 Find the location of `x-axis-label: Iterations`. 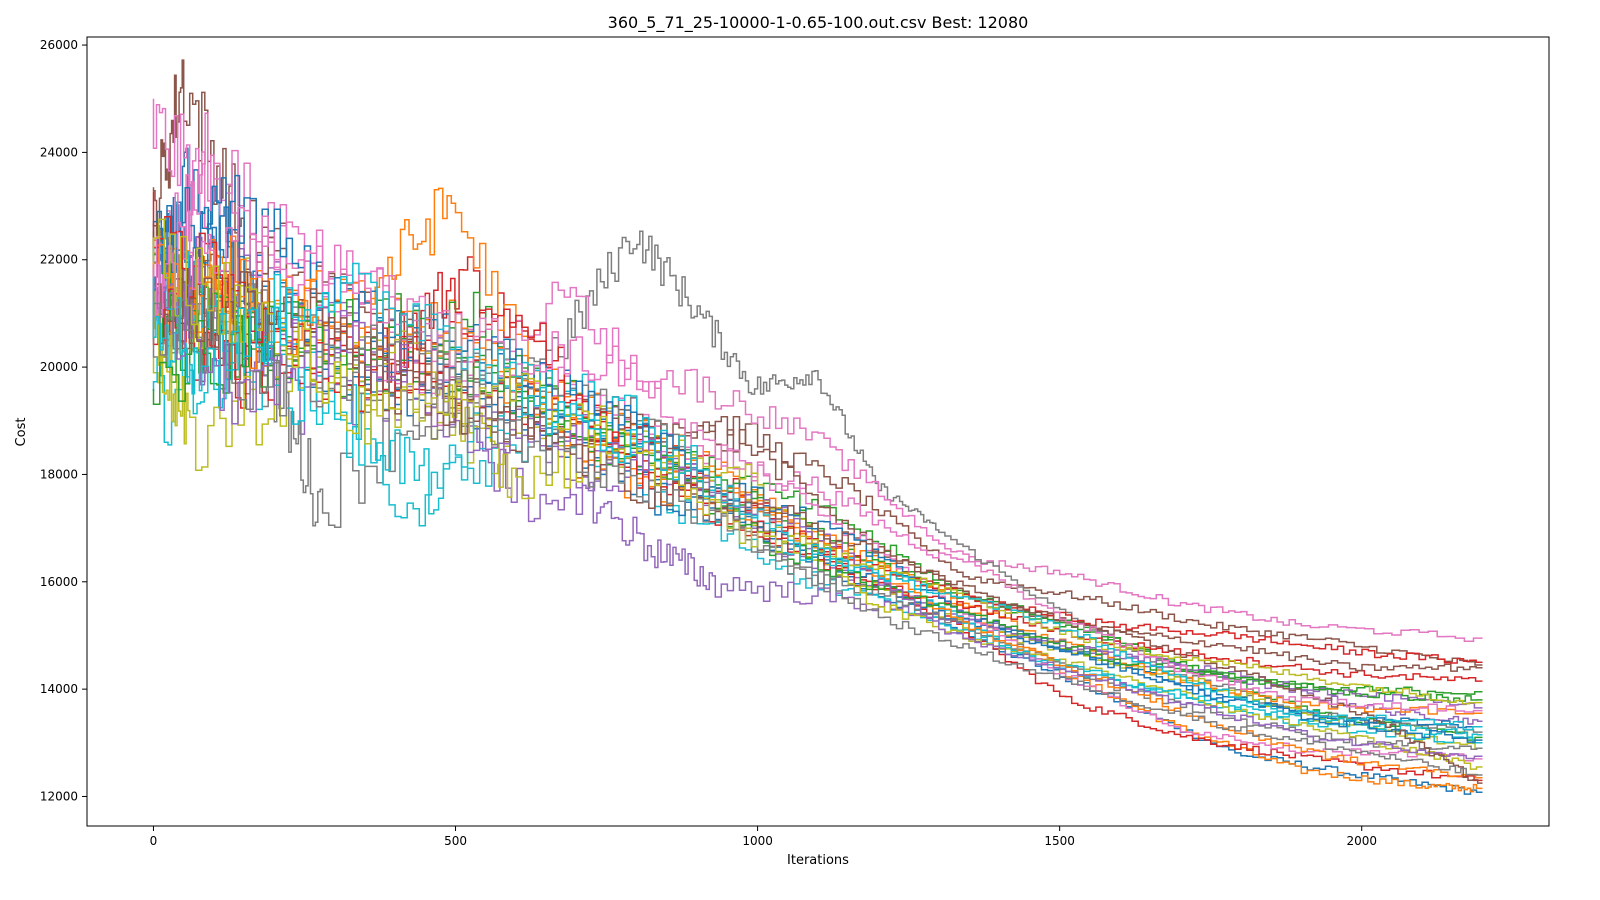

x-axis-label: Iterations is located at coordinates (818, 860).